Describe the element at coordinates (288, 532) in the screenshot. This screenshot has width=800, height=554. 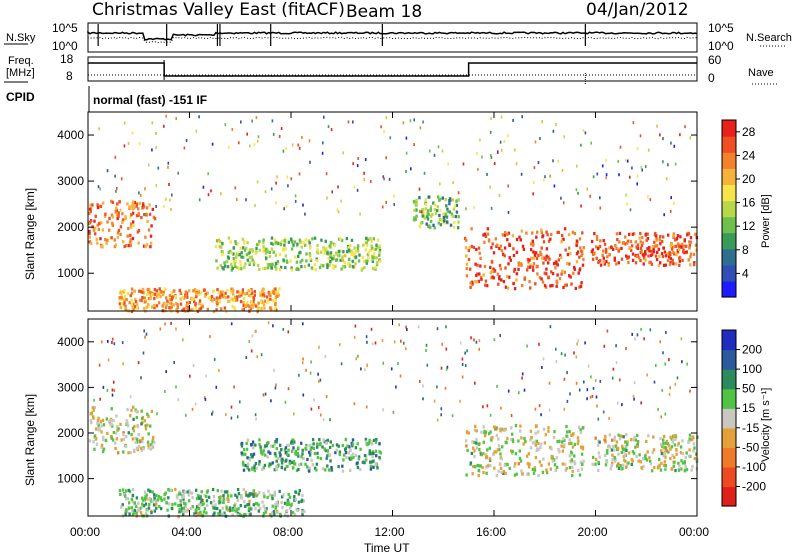
I see `x-tick-label-2: 08:00` at that location.